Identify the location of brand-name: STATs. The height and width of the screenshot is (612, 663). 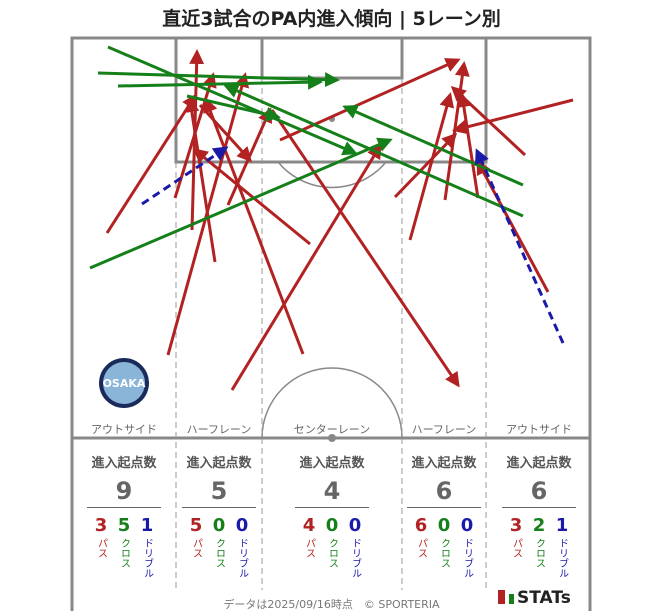
(544, 598).